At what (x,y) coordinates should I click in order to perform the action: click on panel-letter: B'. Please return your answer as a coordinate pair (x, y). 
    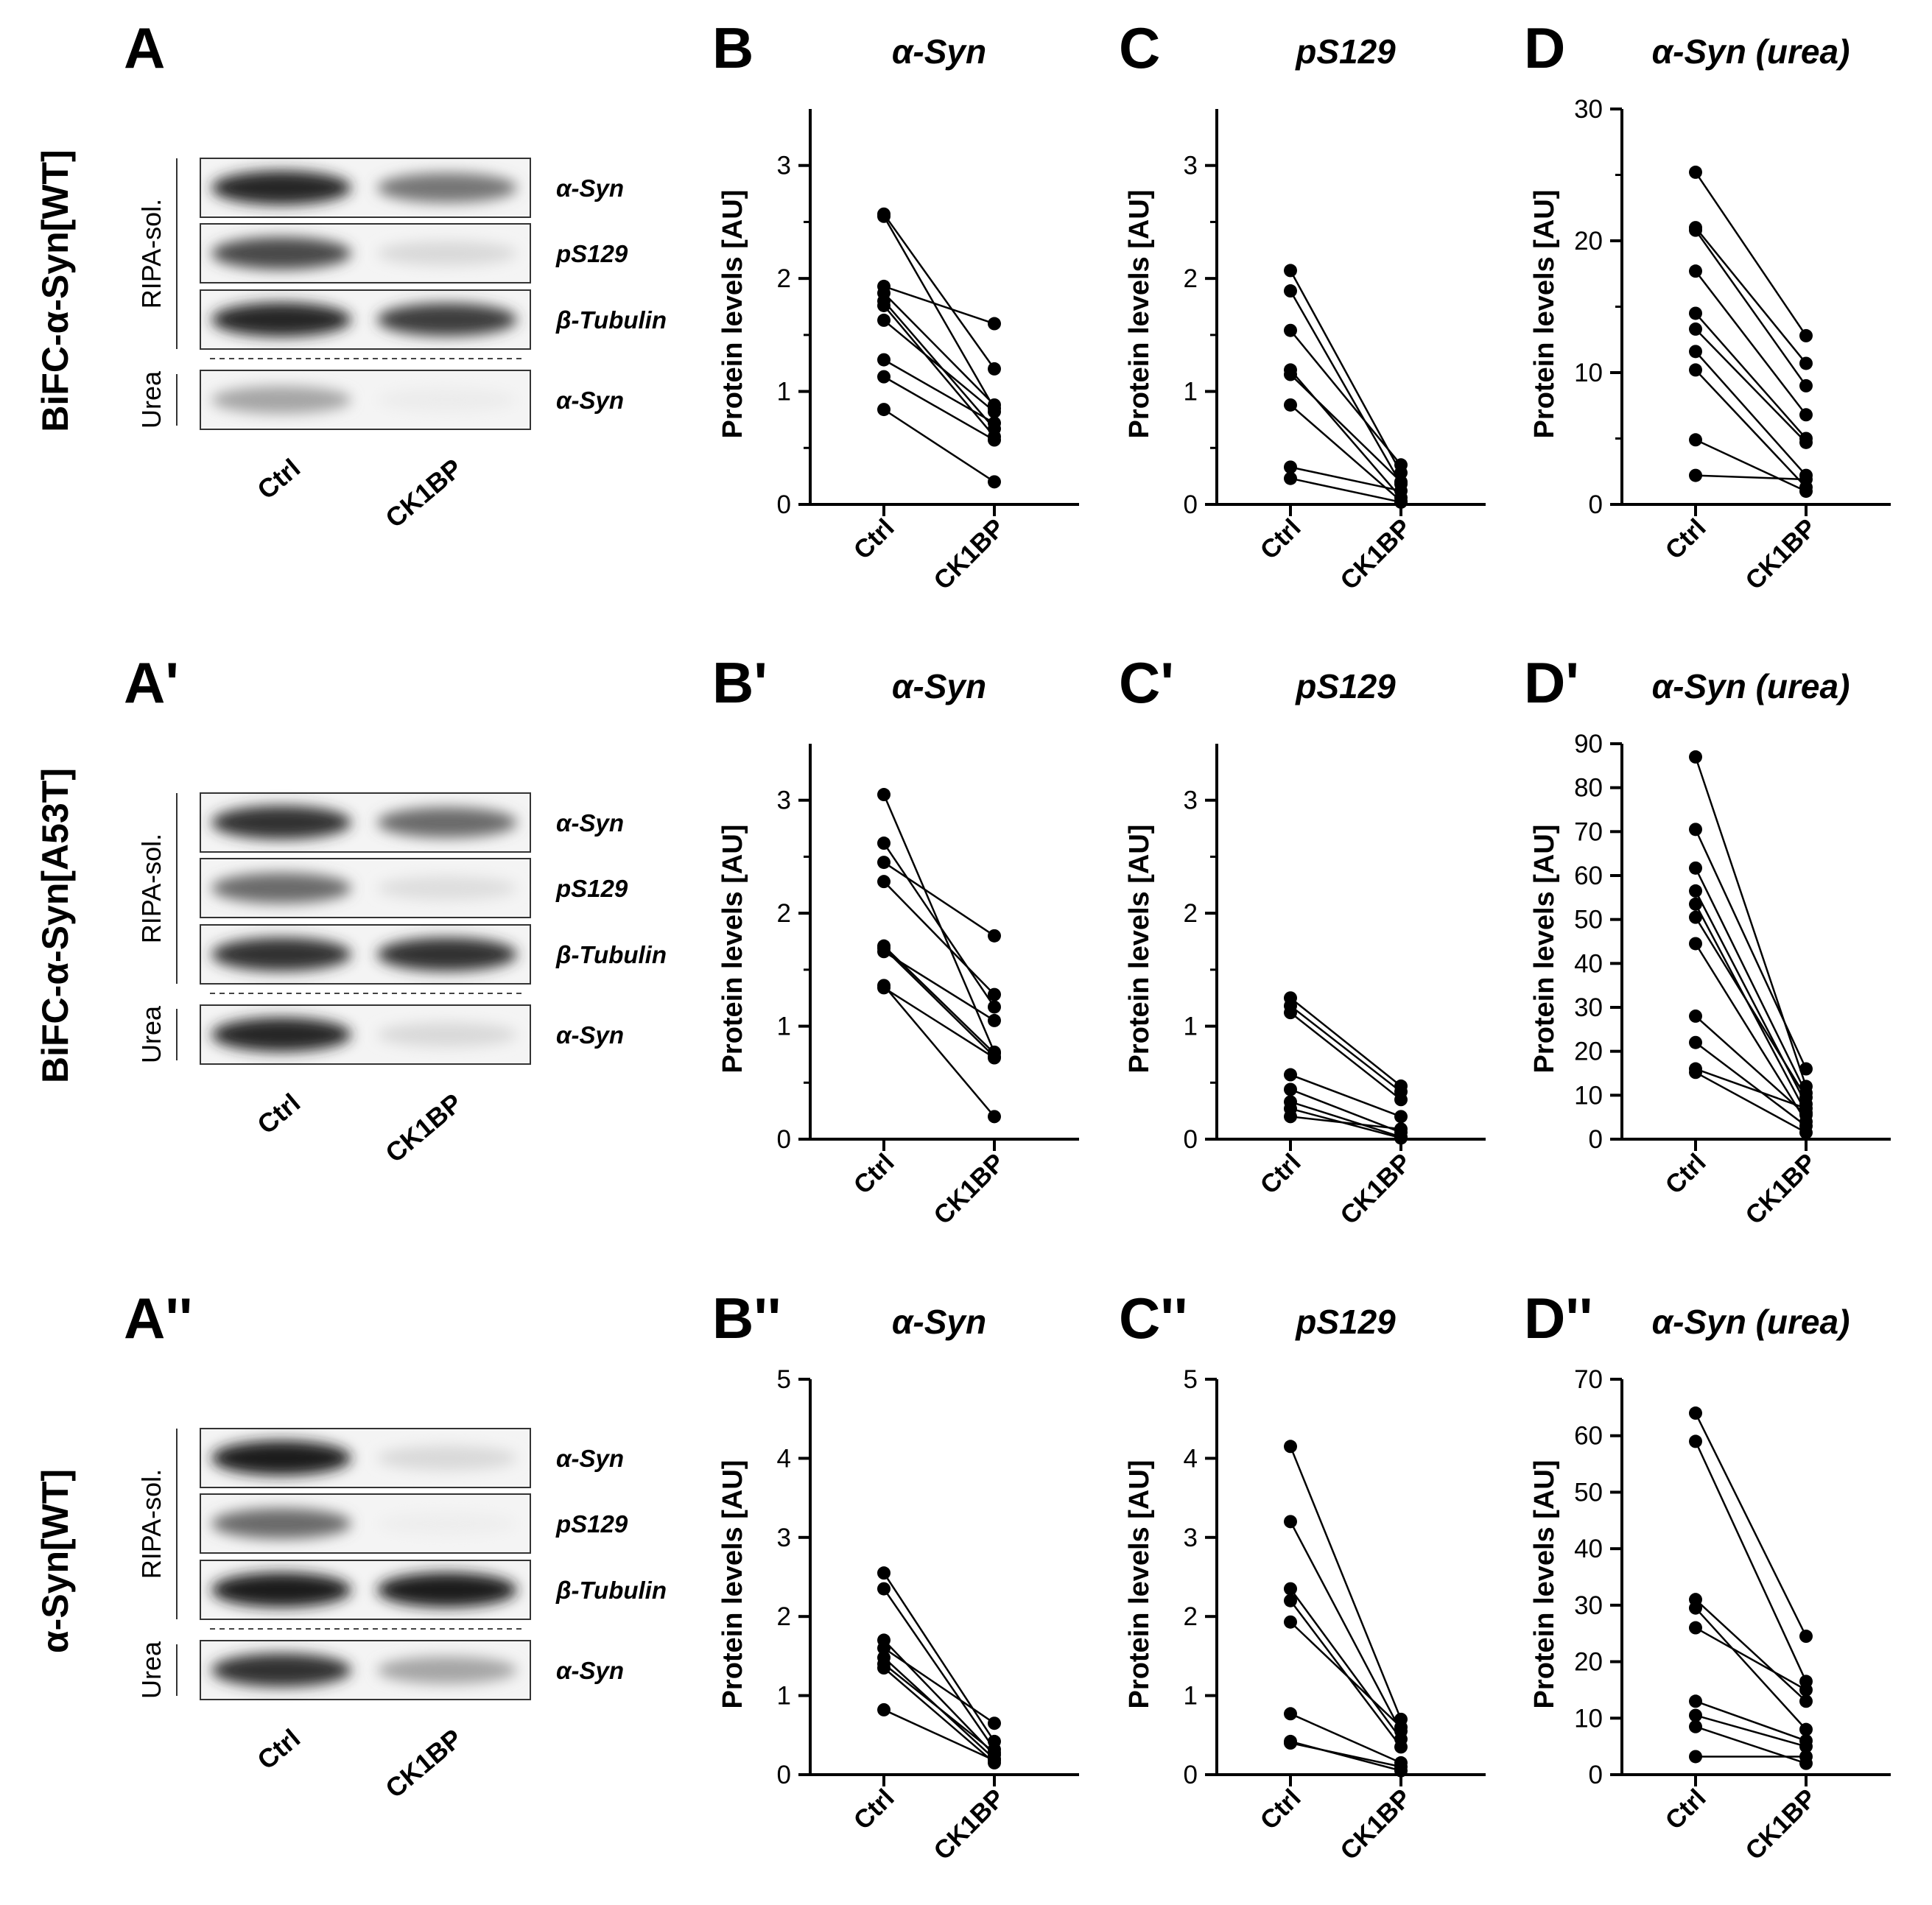
    Looking at the image, I should click on (739, 682).